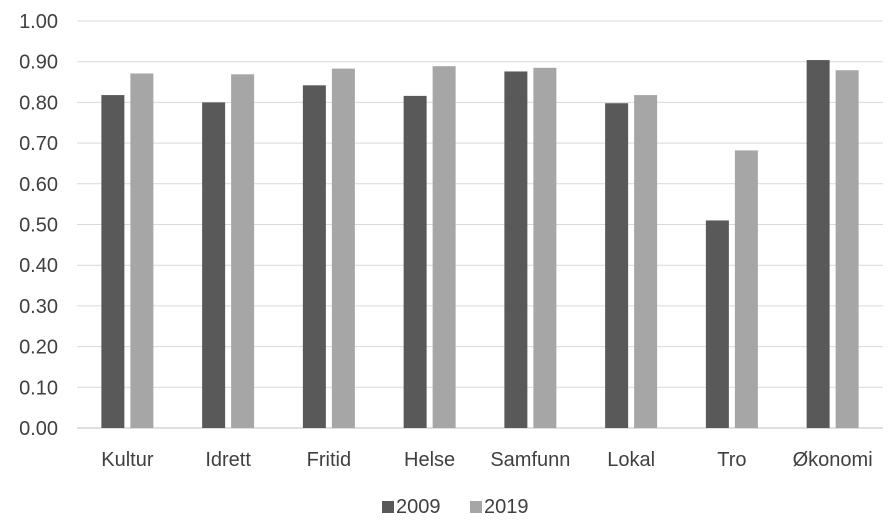 Image resolution: width=888 pixels, height=522 pixels. I want to click on y-tick-label: 0.10, so click(38, 388).